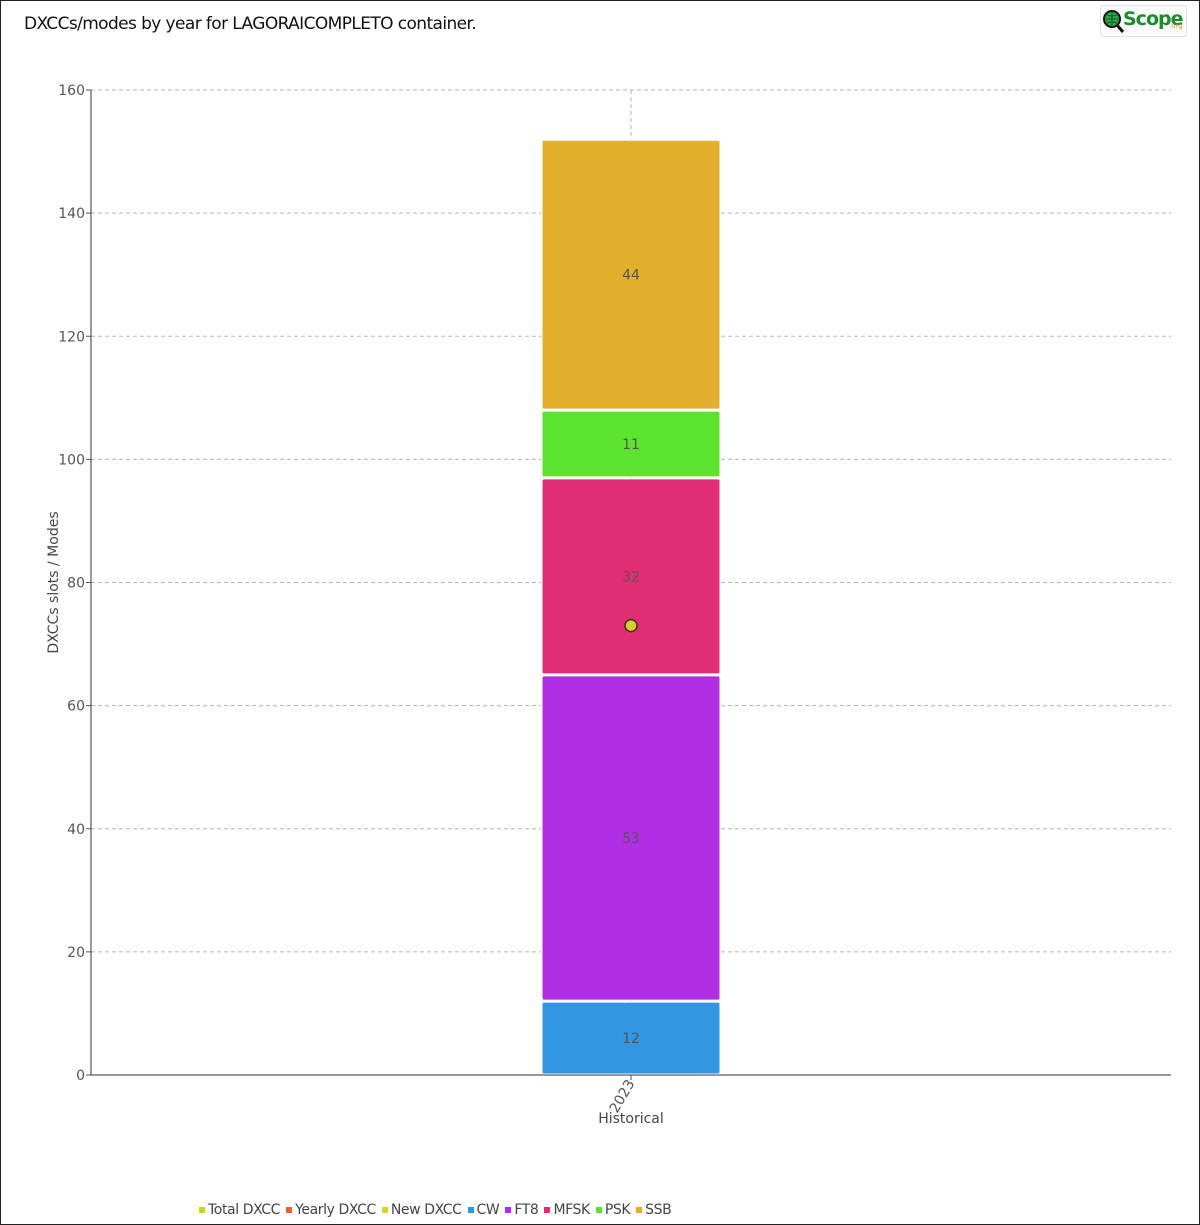 The image size is (1200, 1225). I want to click on bar-segment-ssb, so click(631, 274).